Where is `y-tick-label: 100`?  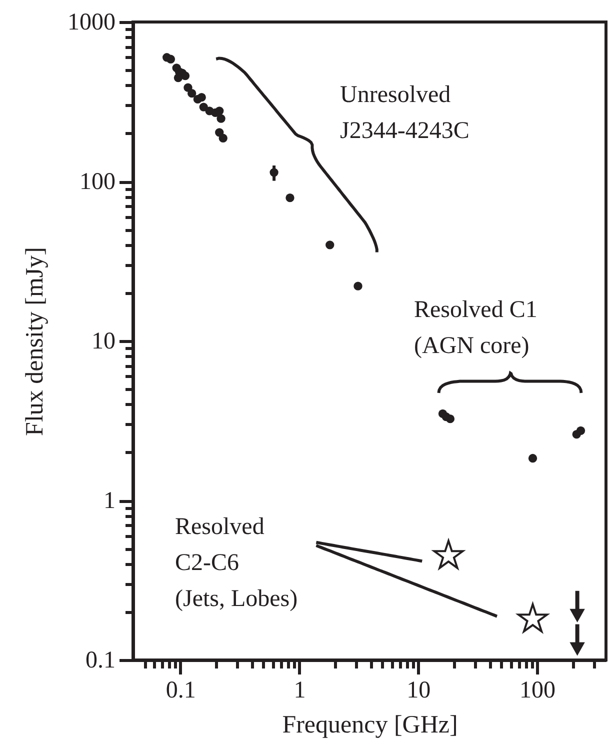 y-tick-label: 100 is located at coordinates (98, 182).